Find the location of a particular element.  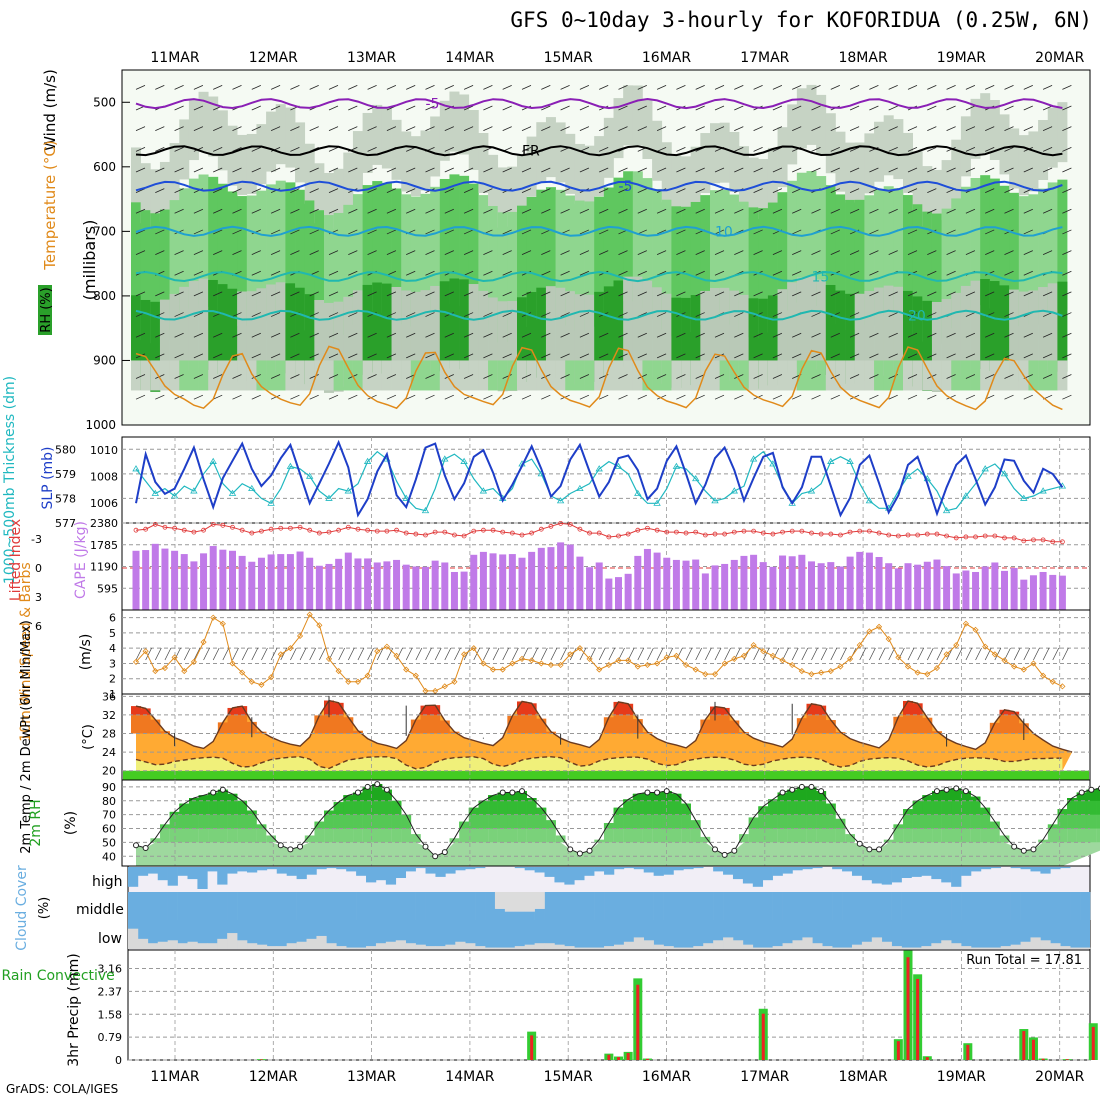

date-bottom-1: 12MAR is located at coordinates (273, 1077).